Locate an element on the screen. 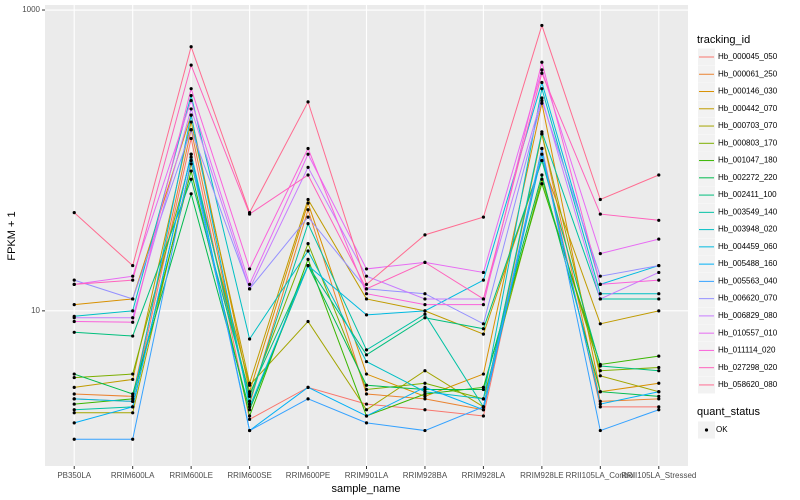 Image resolution: width=800 pixels, height=500 pixels. legend-label: Hb_011114_020 is located at coordinates (747, 350).